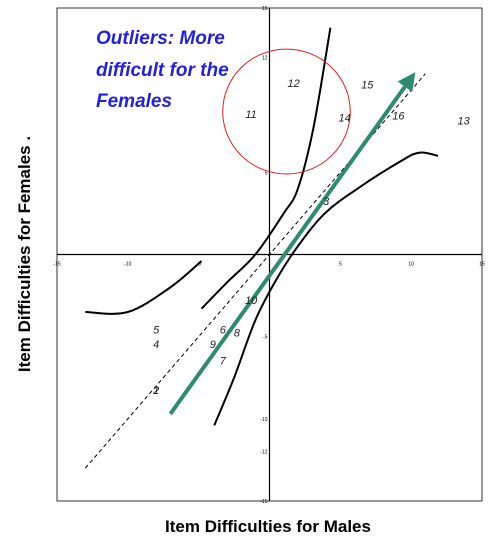 The image size is (490, 546). I want to click on data-point-item-4: 4, so click(156, 345).